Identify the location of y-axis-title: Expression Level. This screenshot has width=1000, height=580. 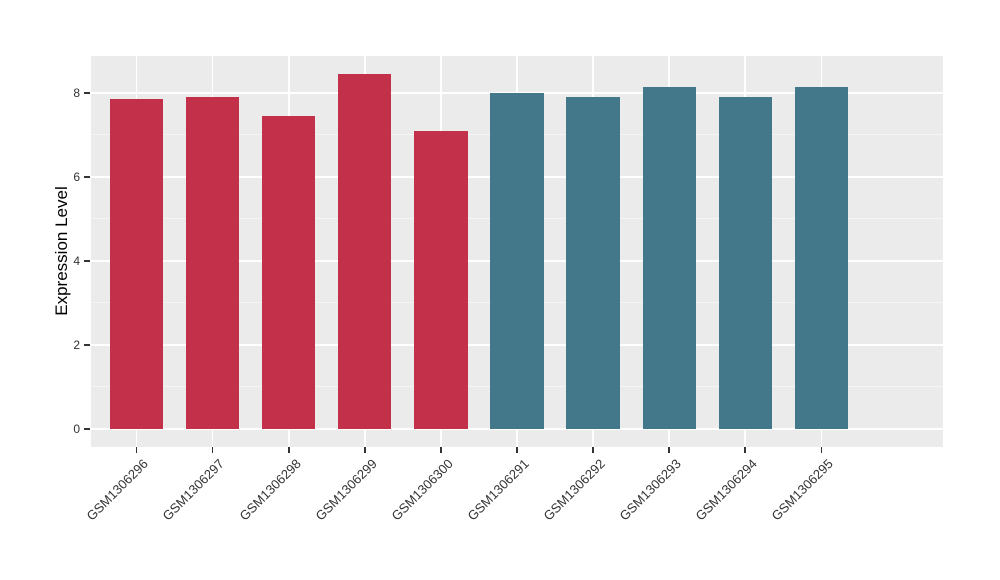
(61, 251).